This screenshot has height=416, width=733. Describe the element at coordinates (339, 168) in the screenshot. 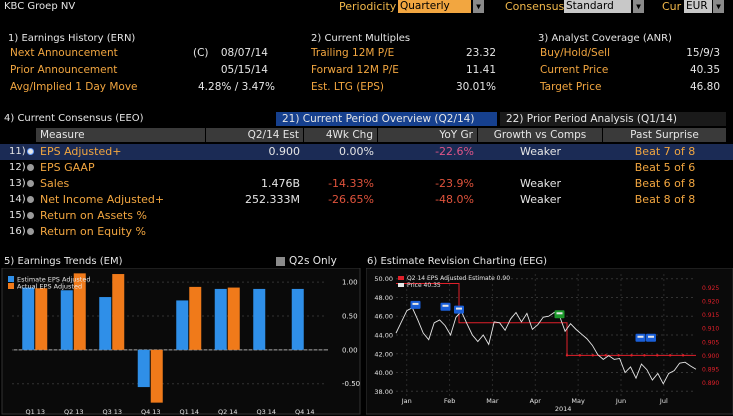

I see `four-week-change` at that location.